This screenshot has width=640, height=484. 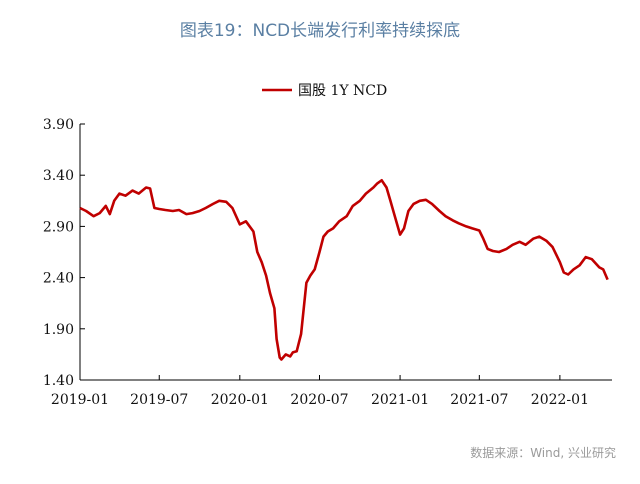 I want to click on x-tick-label: 2019-01, so click(x=80, y=400).